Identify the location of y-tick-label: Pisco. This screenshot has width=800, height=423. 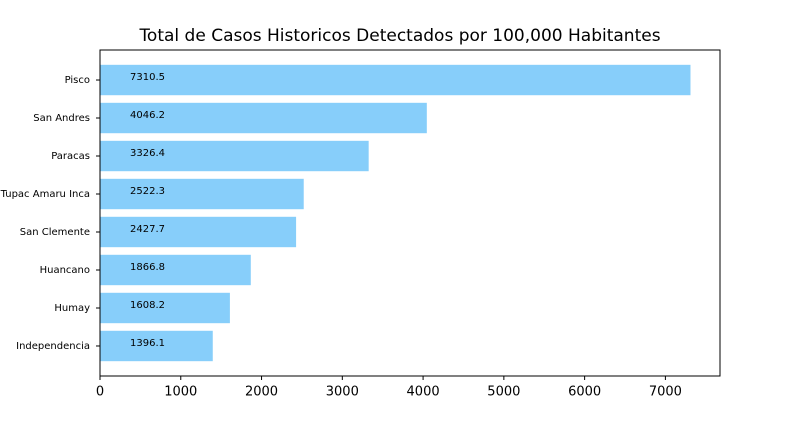
(77, 80).